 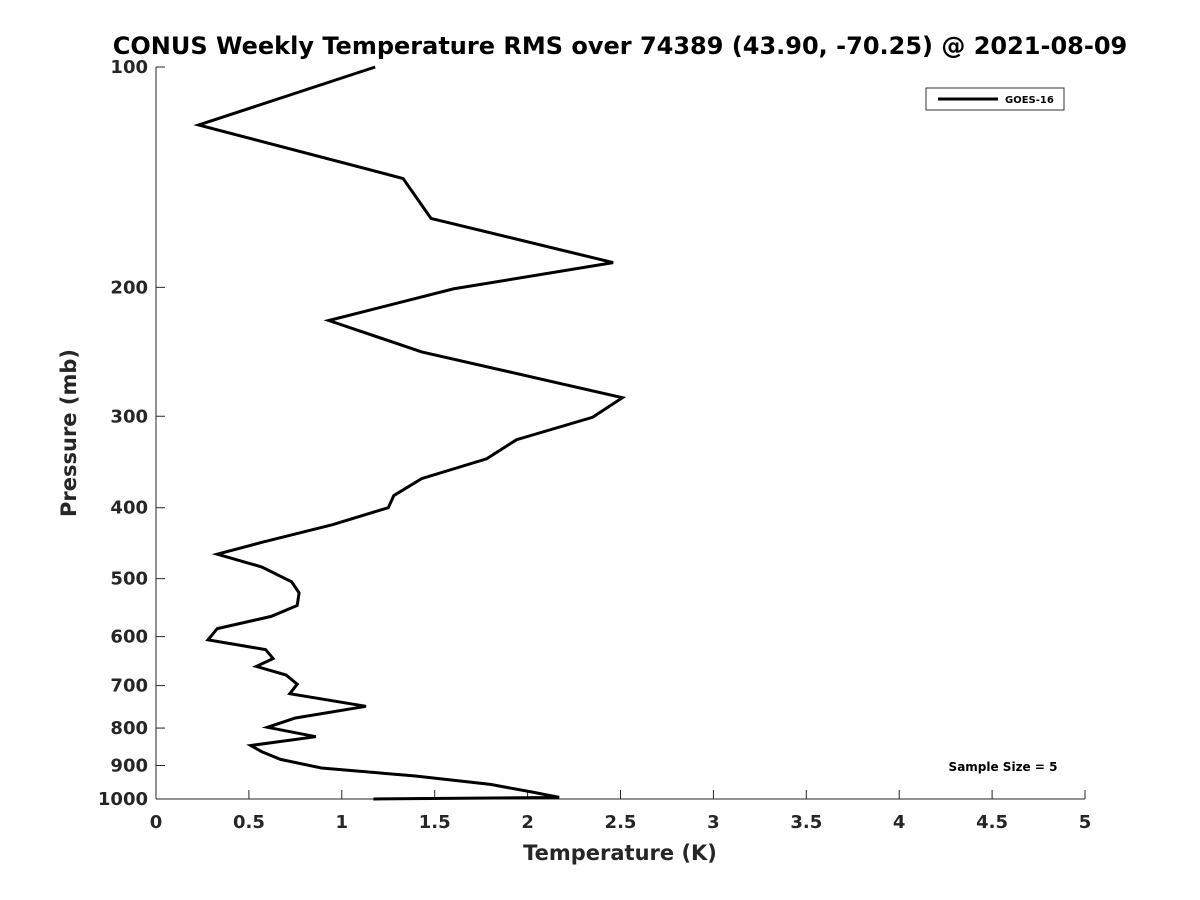 What do you see at coordinates (806, 822) in the screenshot?
I see `x-tick-label: 3.5` at bounding box center [806, 822].